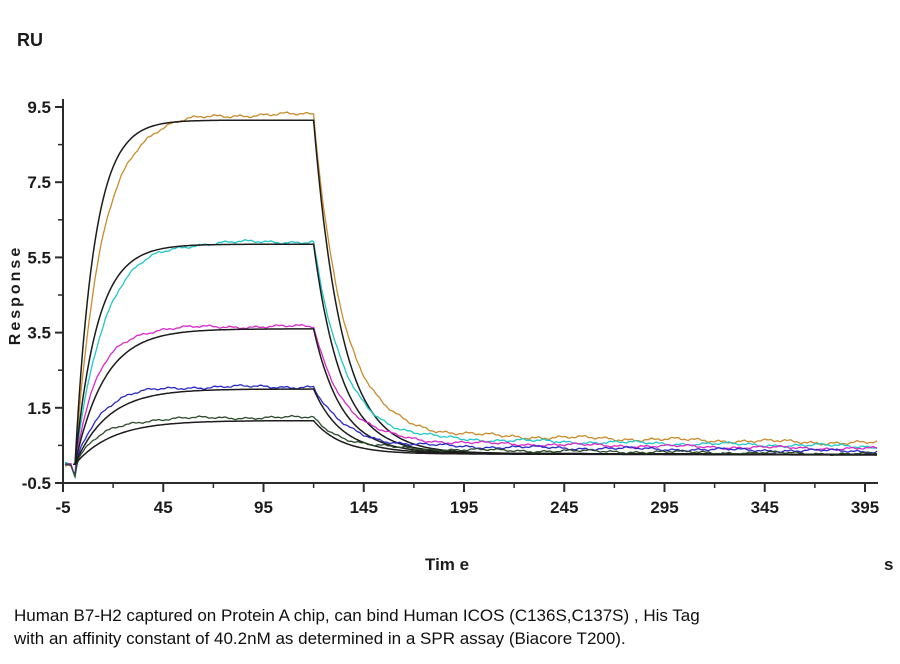 This screenshot has height=664, width=900. Describe the element at coordinates (464, 507) in the screenshot. I see `x-tick-label: 195` at that location.